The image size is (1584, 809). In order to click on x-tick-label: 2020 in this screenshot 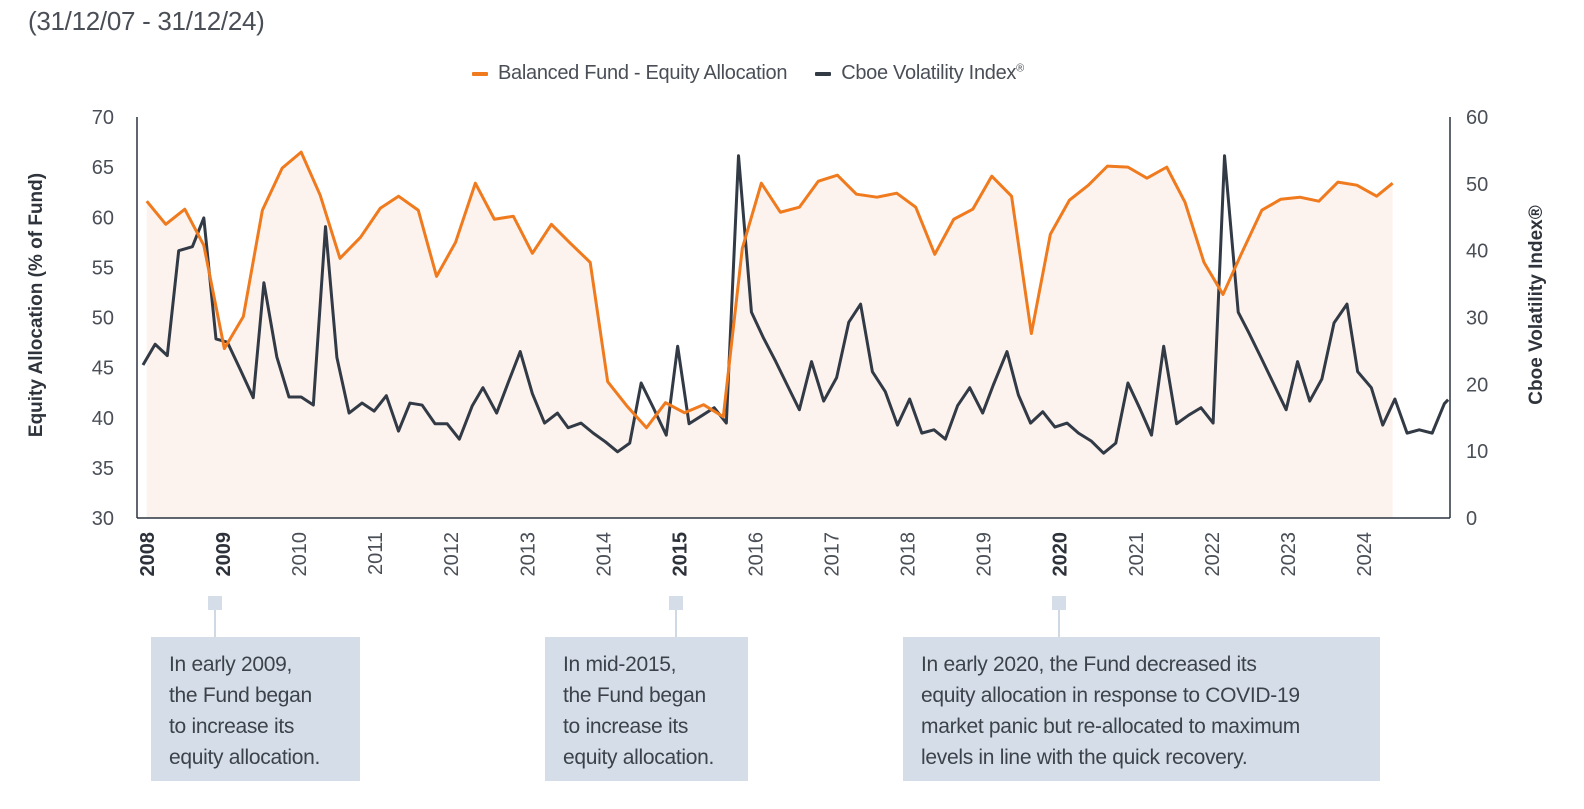, I will do `click(1061, 554)`.